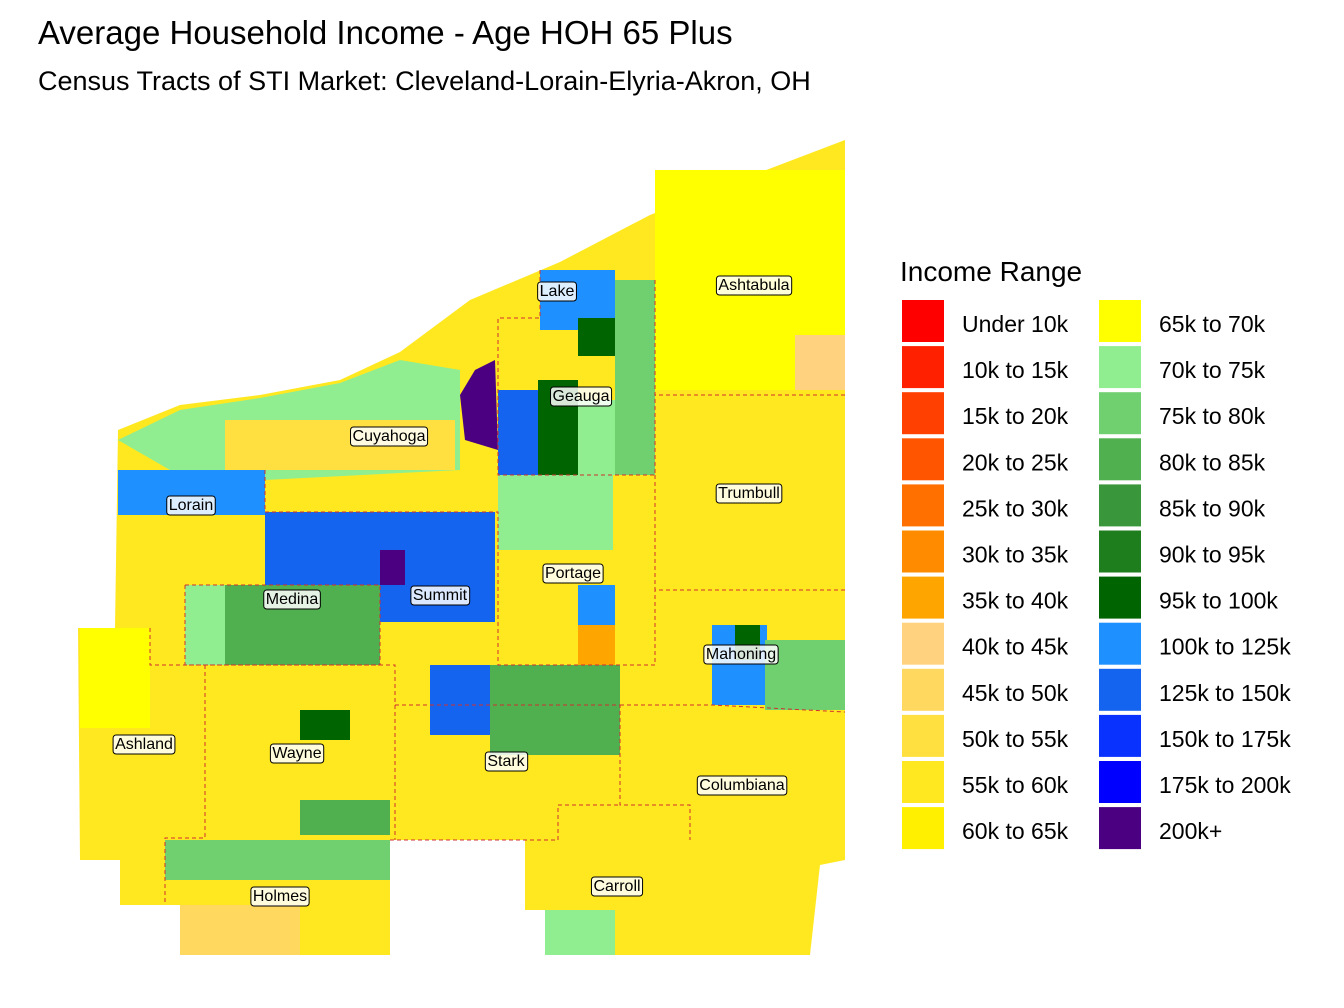  What do you see at coordinates (1015, 508) in the screenshot?
I see `legend-label: 25k to 30k` at bounding box center [1015, 508].